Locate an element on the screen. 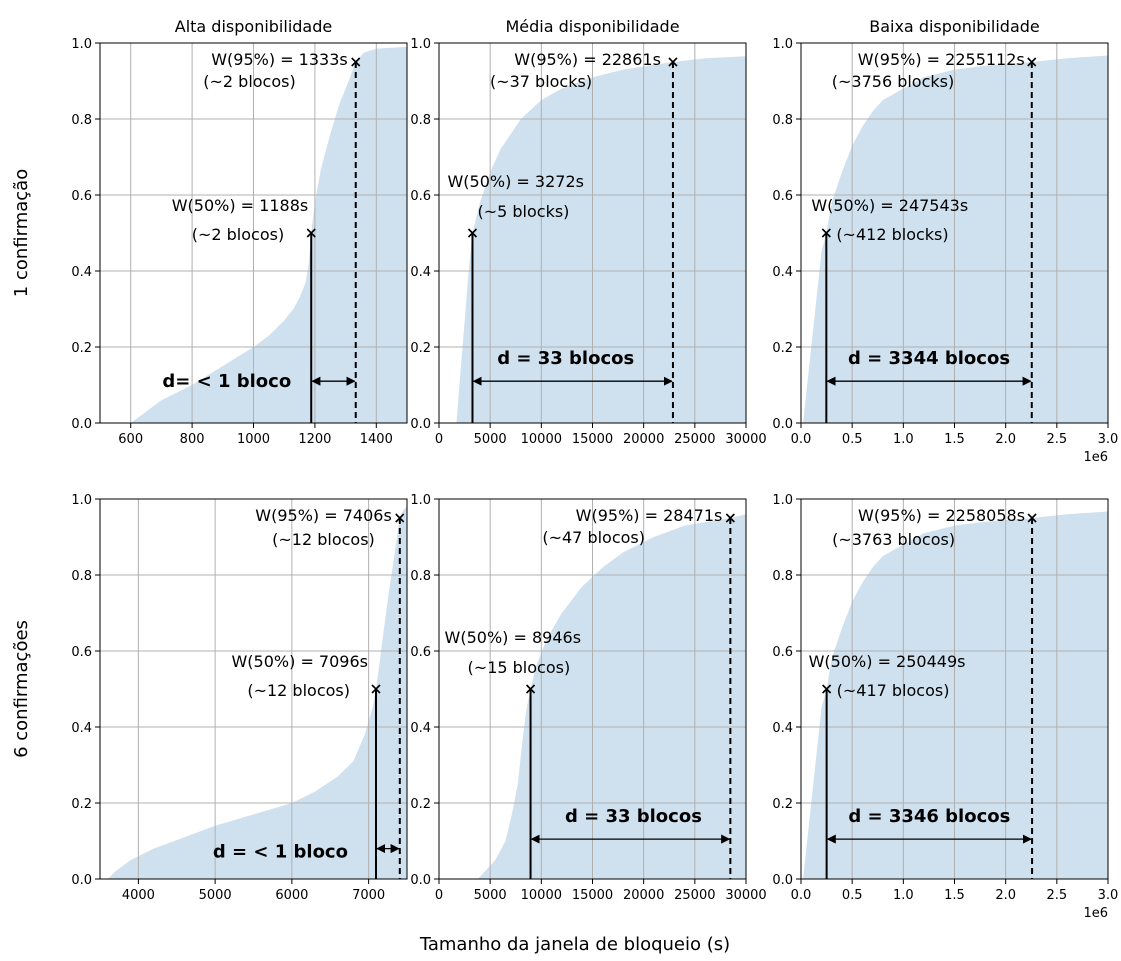 The width and height of the screenshot is (1121, 961). panel-title: Média disponibilidade is located at coordinates (592, 26).